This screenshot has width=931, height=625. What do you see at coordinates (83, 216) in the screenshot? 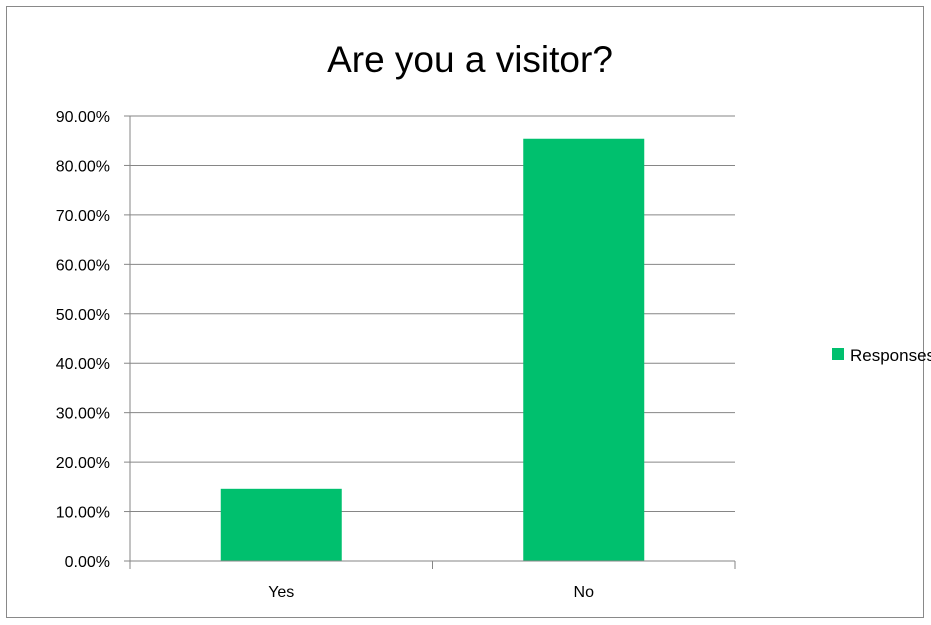
I see `y-tick-label: 70.00%` at bounding box center [83, 216].